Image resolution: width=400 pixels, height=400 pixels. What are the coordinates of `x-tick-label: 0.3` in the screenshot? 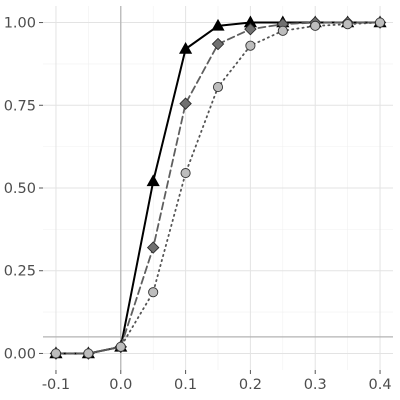 It's located at (315, 385).